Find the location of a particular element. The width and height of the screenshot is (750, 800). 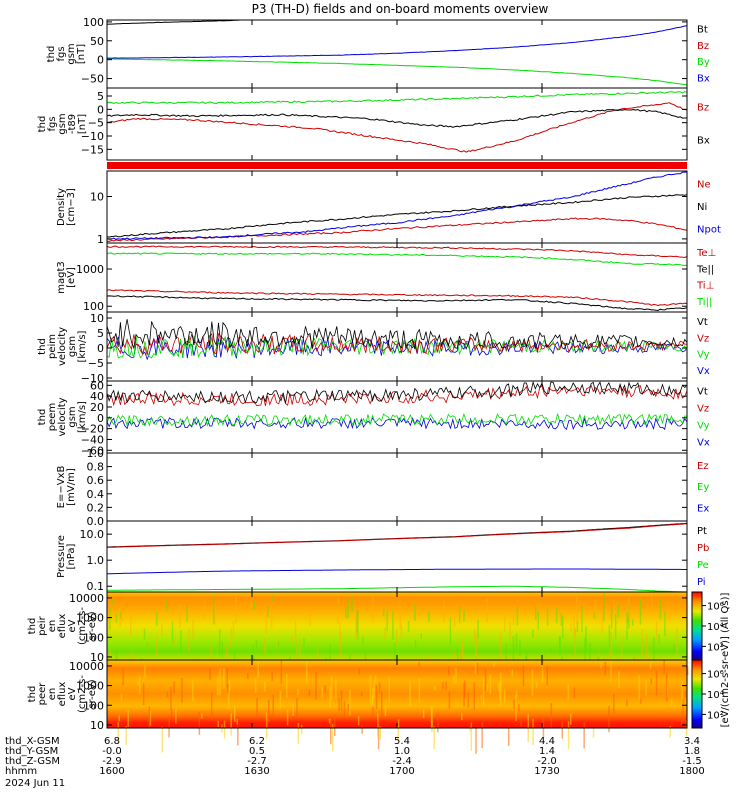

legend-entry: Ey is located at coordinates (703, 487).